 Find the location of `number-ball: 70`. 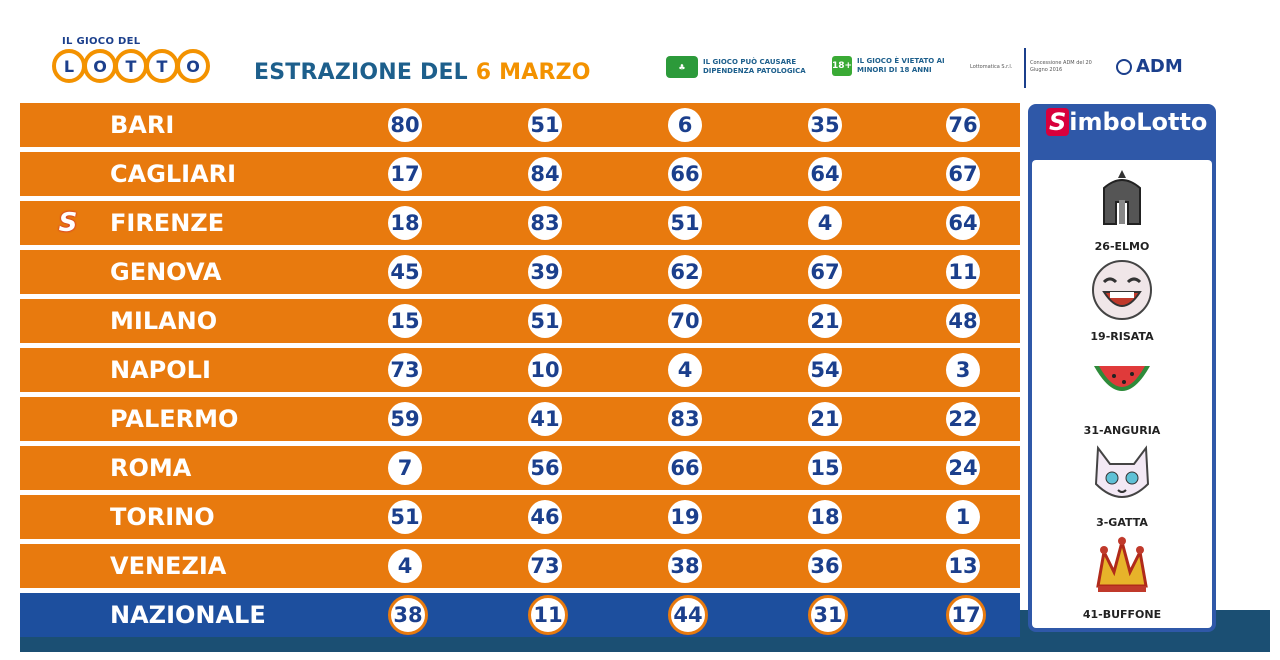

number-ball: 70 is located at coordinates (685, 321).